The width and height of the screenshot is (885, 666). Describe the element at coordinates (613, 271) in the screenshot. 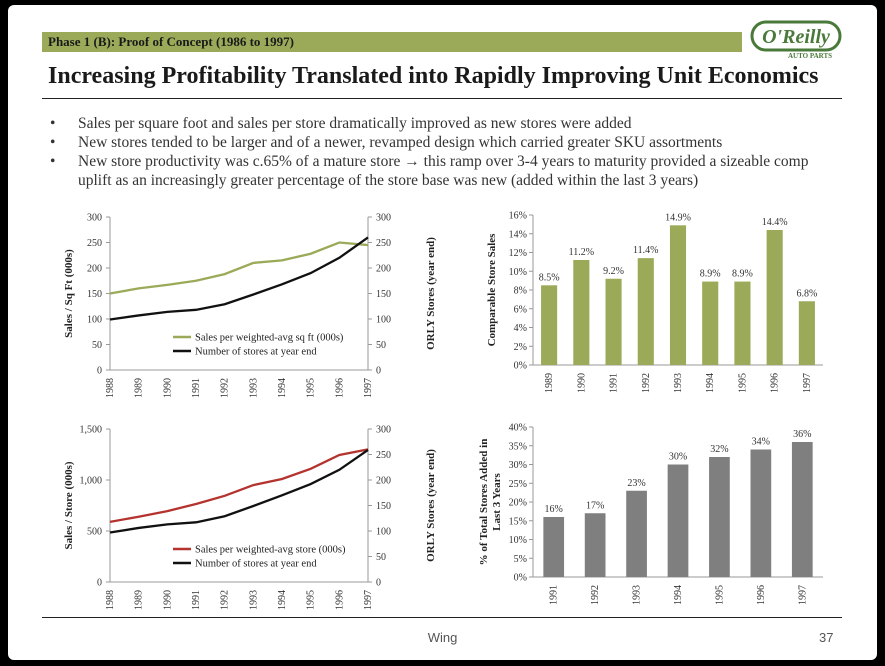

I see `bar-value-label: 9.2%` at that location.